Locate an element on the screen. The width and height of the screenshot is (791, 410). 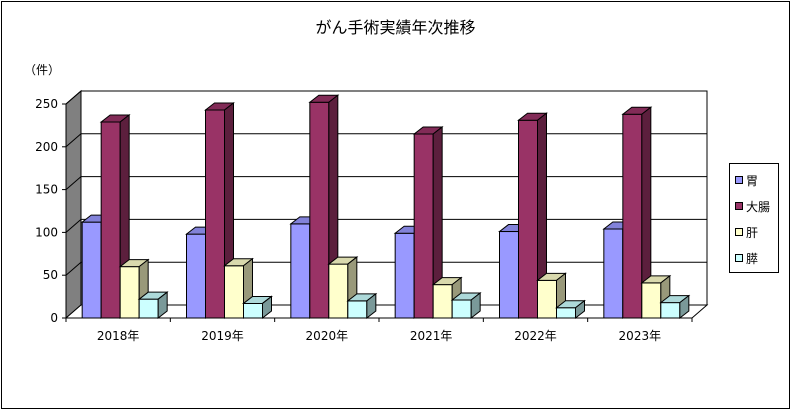
bar-膵-2023年 is located at coordinates (670, 310).